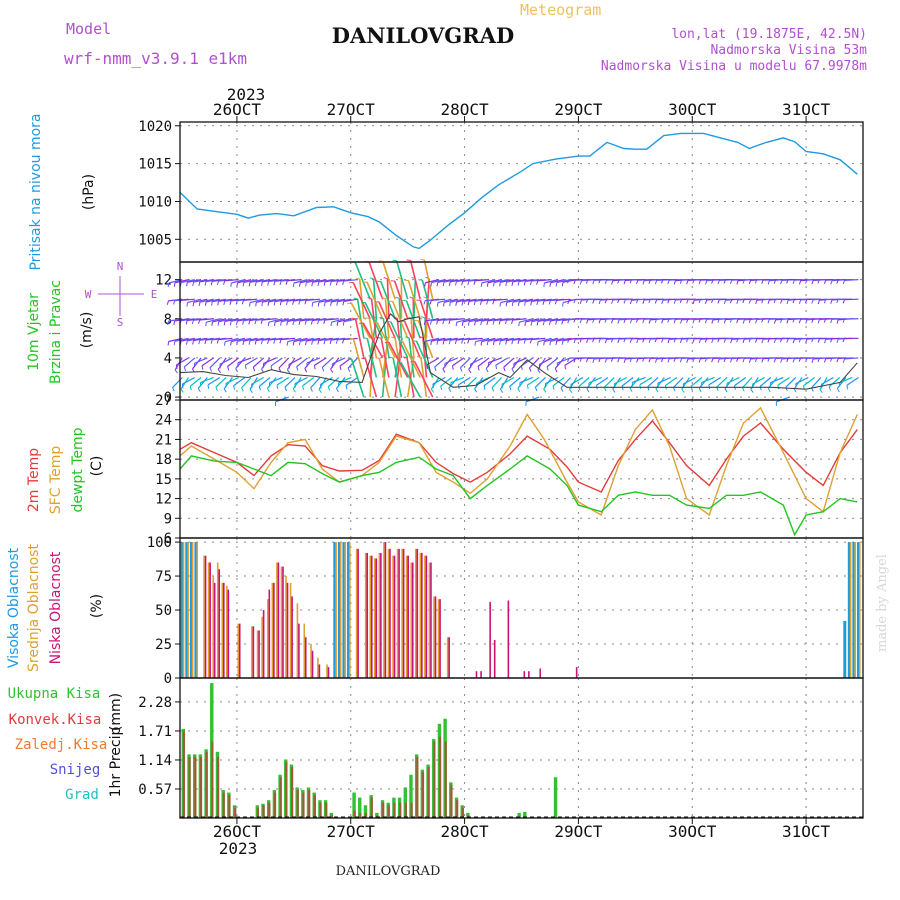  Describe the element at coordinates (845, 649) in the screenshot. I see `cloud-bar-high` at that location.